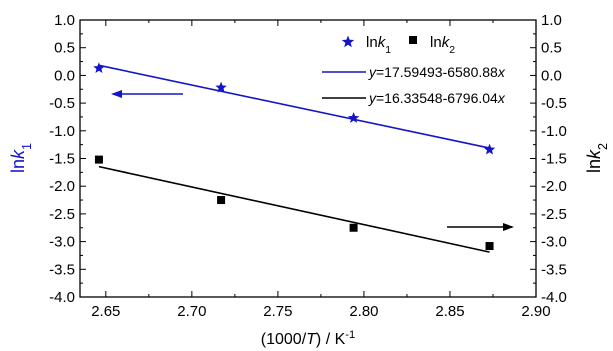 This screenshot has width=613, height=351. What do you see at coordinates (442, 45) in the screenshot?
I see `legend-series-2-name: lnk2` at bounding box center [442, 45].